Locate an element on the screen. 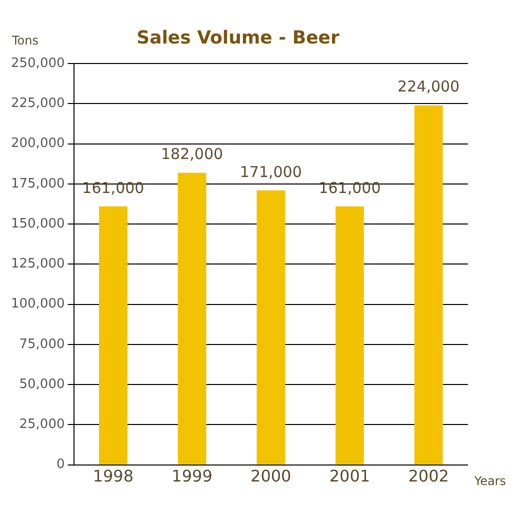 The height and width of the screenshot is (508, 516). chart-title: Sales Volume - Beer is located at coordinates (238, 37).